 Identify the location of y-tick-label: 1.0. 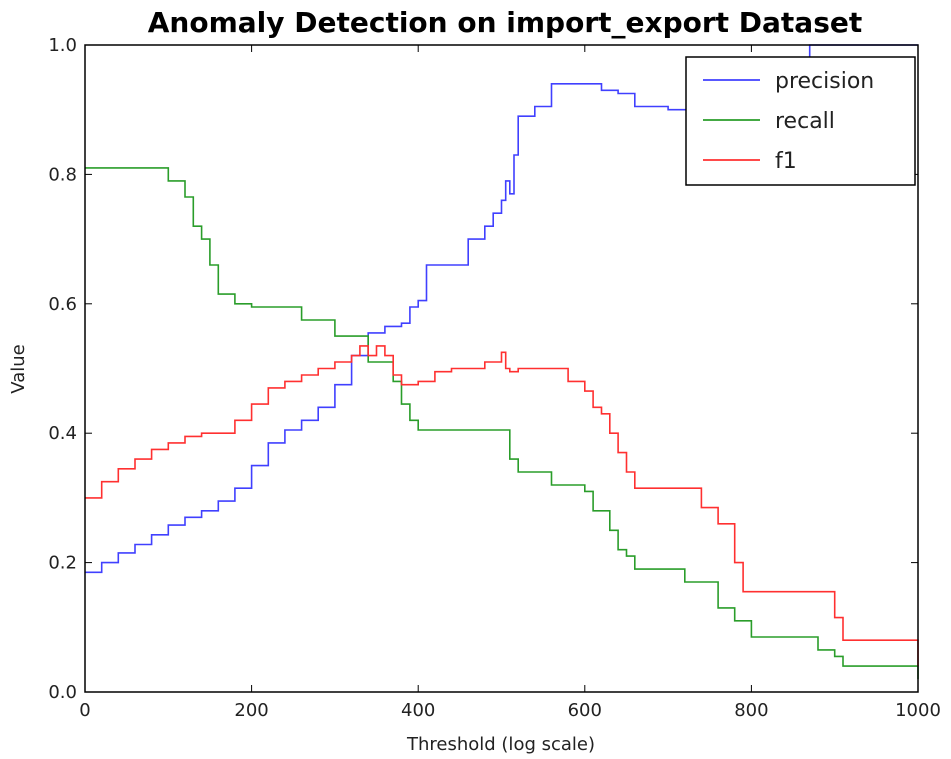
(62, 45).